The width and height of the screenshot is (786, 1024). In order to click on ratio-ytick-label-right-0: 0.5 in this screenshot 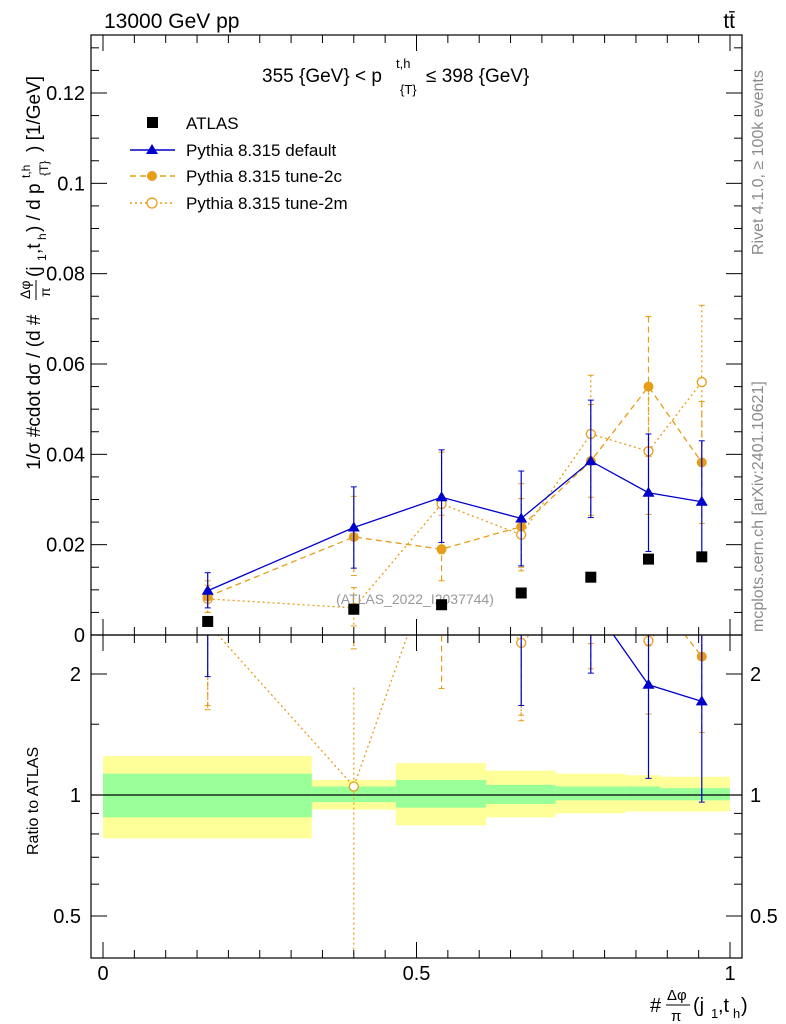, I will do `click(764, 917)`.